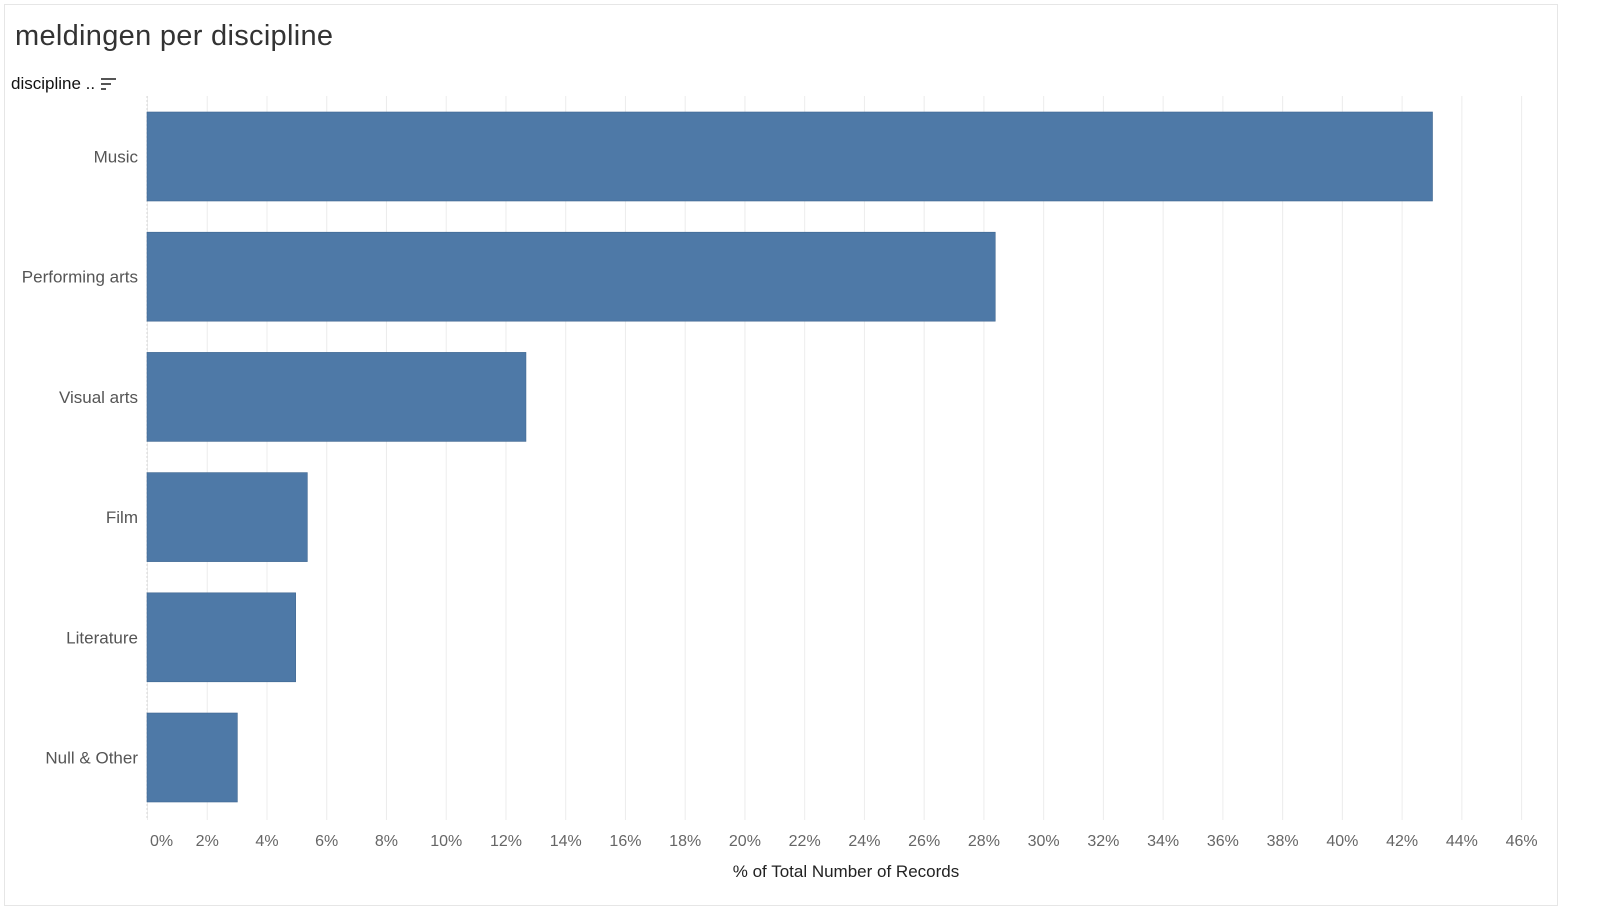 Image resolution: width=1600 pixels, height=911 pixels. Describe the element at coordinates (1522, 841) in the screenshot. I see `x-tick-label: 46%` at that location.